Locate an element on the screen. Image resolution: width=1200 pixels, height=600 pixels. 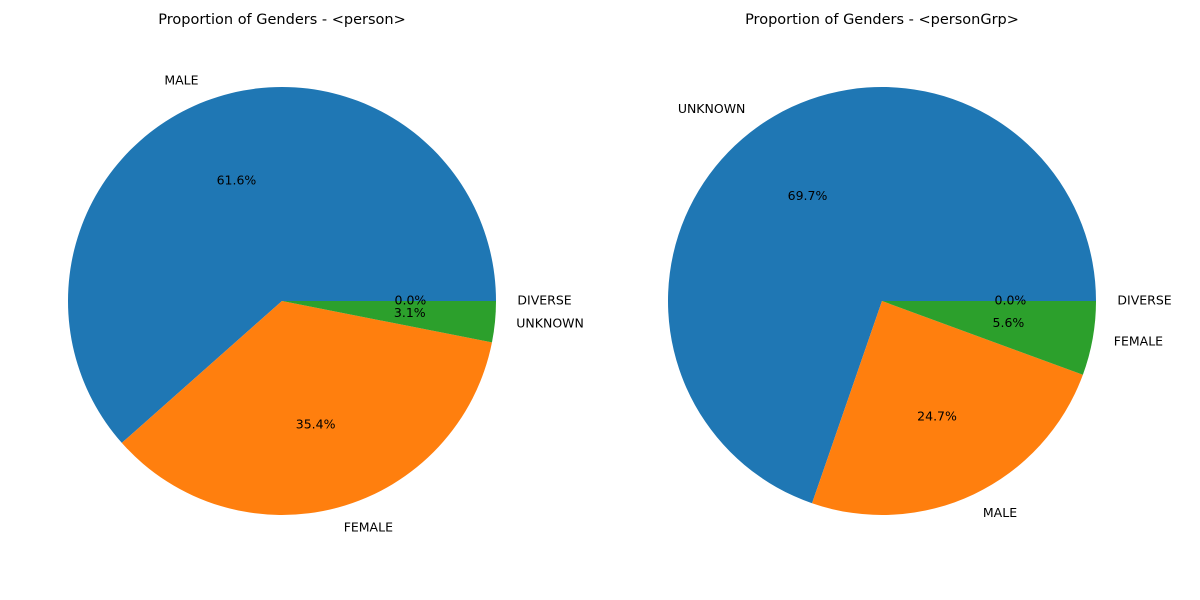
pie-slice-male is located at coordinates (947, 408).